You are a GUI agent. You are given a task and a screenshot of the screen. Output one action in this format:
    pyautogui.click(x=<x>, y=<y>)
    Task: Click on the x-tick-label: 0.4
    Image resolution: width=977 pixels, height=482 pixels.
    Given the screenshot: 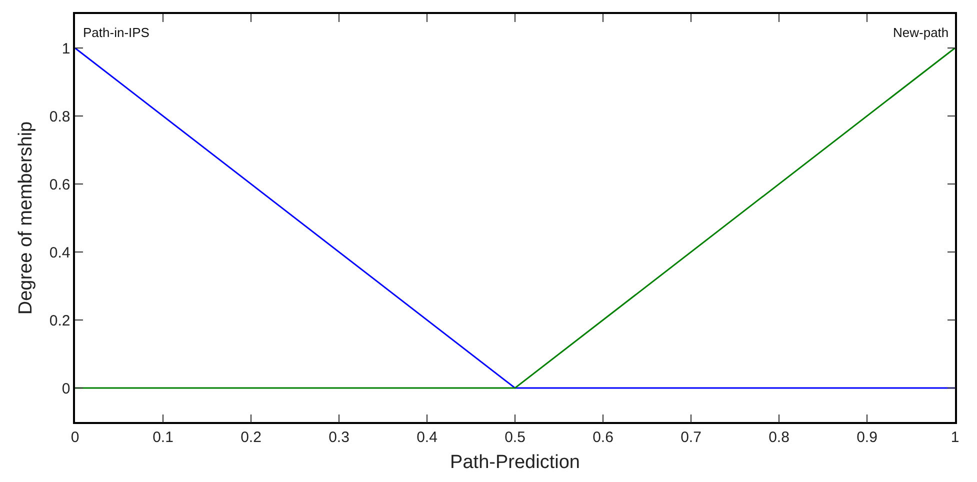 What is the action you would take?
    pyautogui.click(x=427, y=437)
    